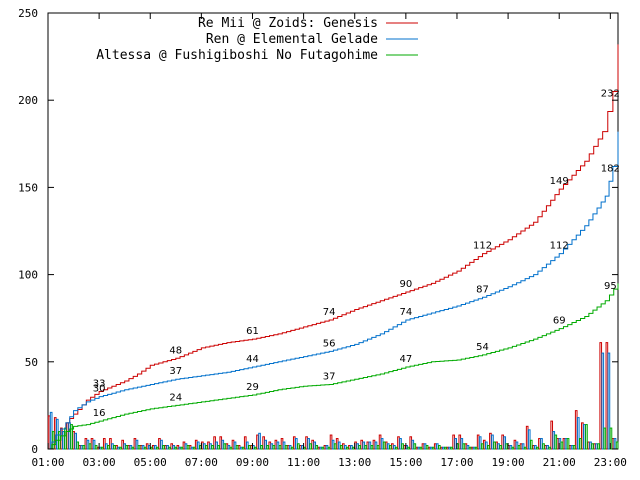 The height and width of the screenshot is (480, 640). Describe the element at coordinates (329, 343) in the screenshot. I see `data-label-s1-3: 56` at that location.